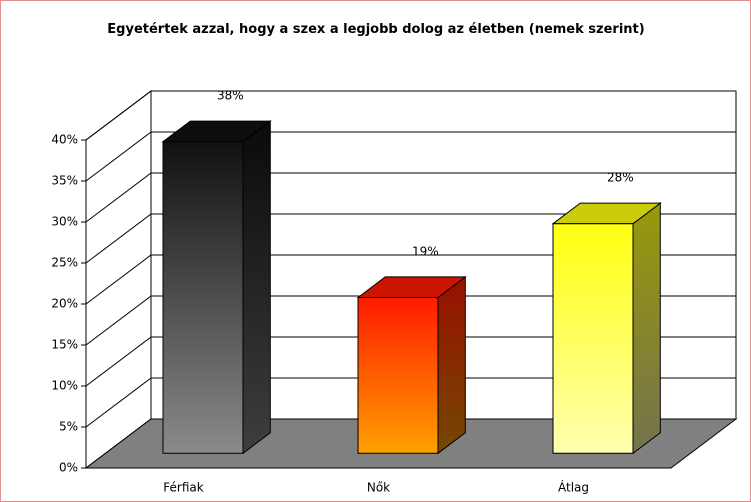 The image size is (751, 502). What do you see at coordinates (64, 222) in the screenshot?
I see `y-tick-label: 30%` at bounding box center [64, 222].